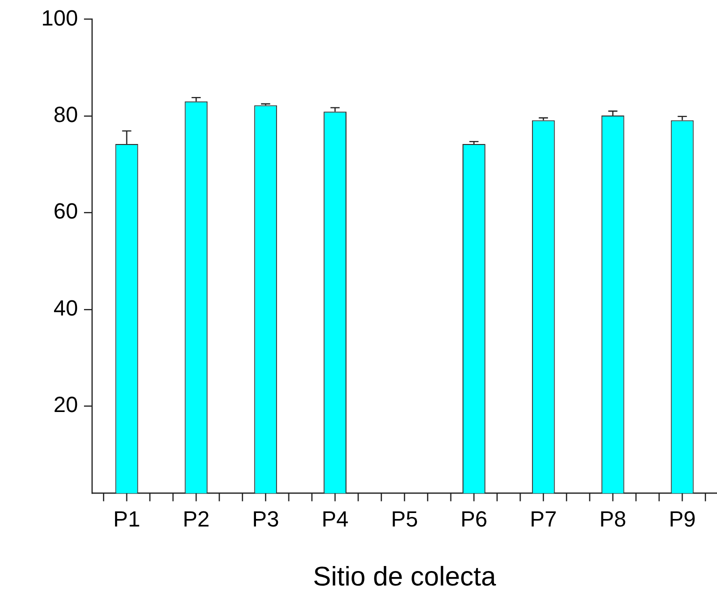 Image resolution: width=717 pixels, height=608 pixels. I want to click on y-tick-label: 100, so click(59, 17).